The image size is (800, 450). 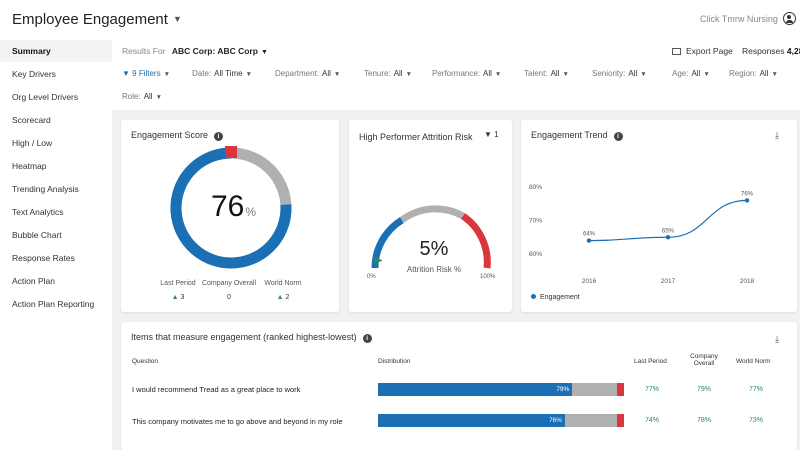 What do you see at coordinates (45, 97) in the screenshot?
I see `sidebar-item-org-level-drivers: Org Level Drivers` at bounding box center [45, 97].